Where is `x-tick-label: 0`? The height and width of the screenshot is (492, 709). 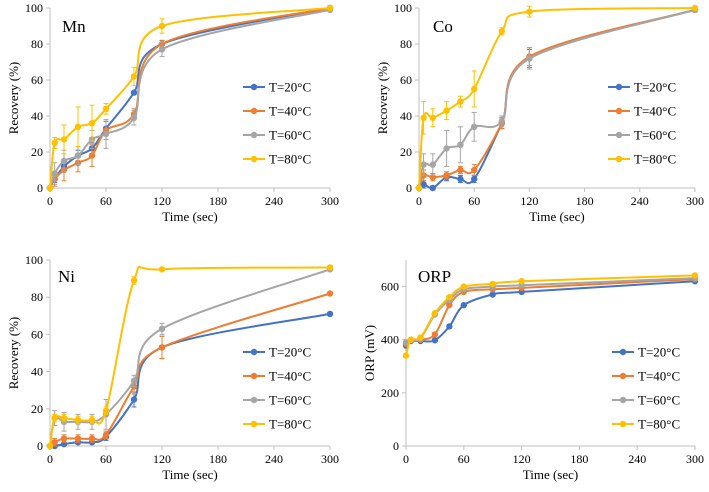
x-tick-label: 0 is located at coordinates (50, 459).